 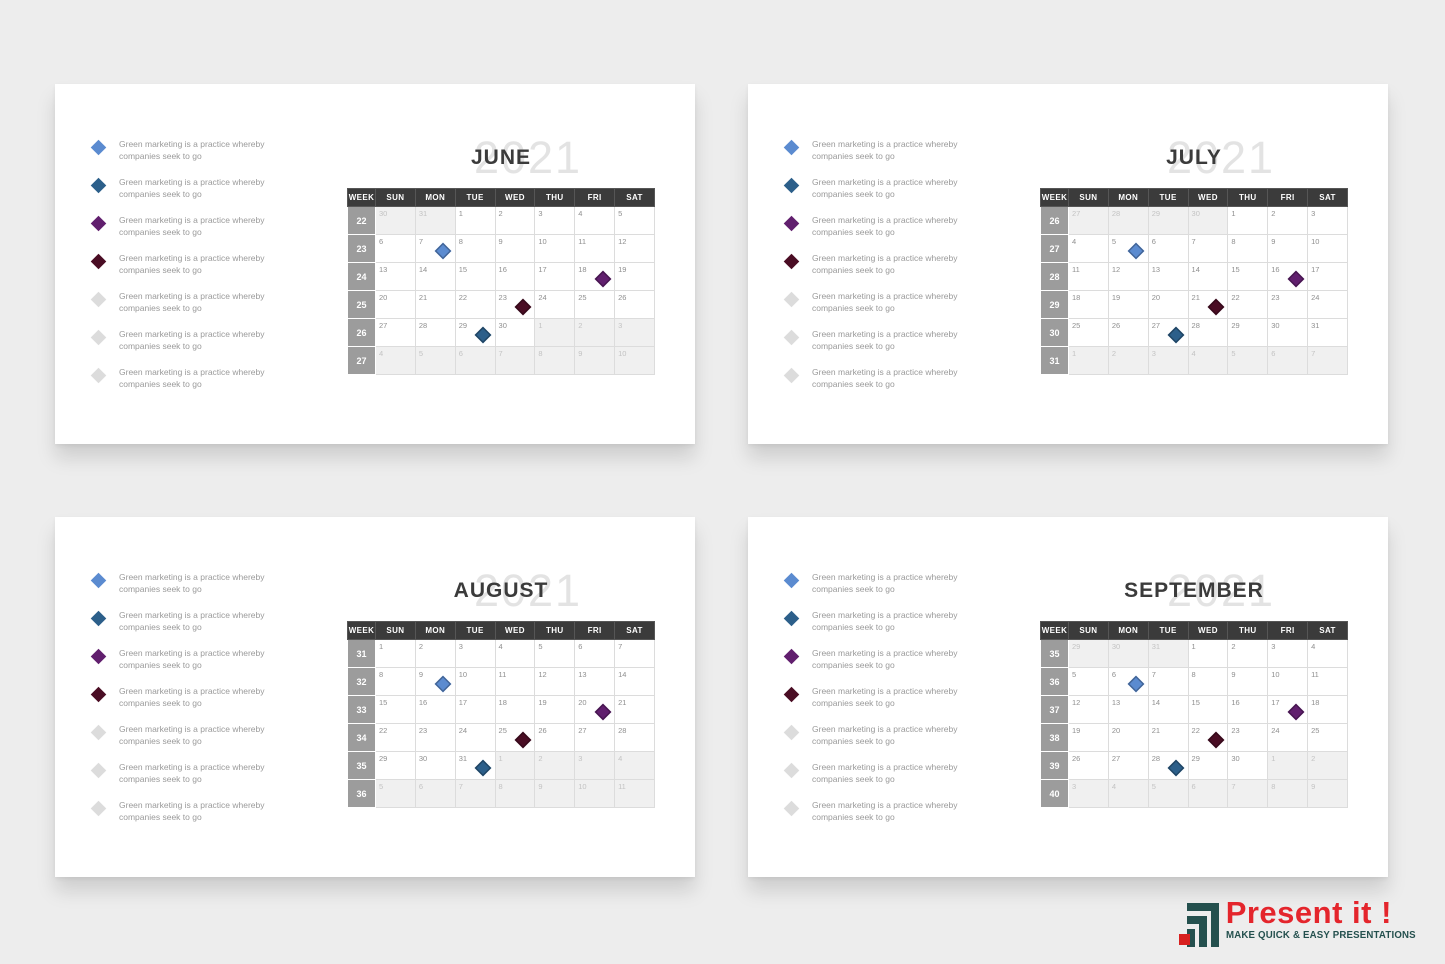 What do you see at coordinates (383, 702) in the screenshot?
I see `date-number: 15` at bounding box center [383, 702].